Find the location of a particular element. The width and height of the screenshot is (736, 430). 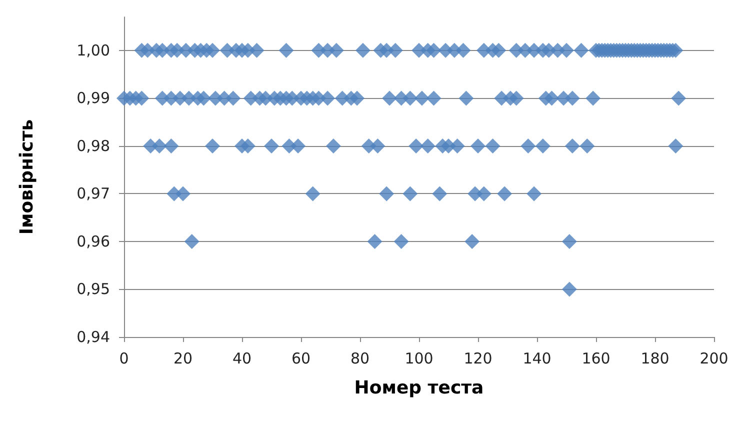

x-tick-label: 100 is located at coordinates (419, 359).